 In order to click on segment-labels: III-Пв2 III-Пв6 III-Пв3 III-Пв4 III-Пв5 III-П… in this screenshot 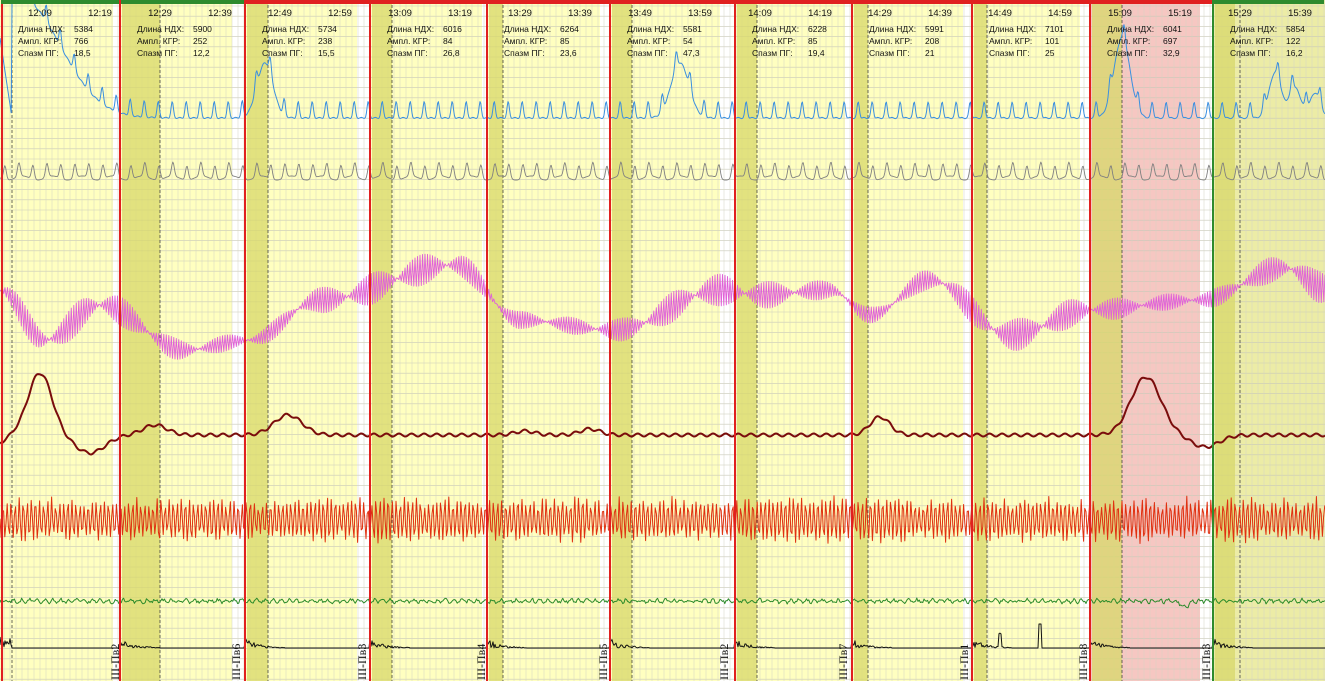, I will do `click(660, 662)`.